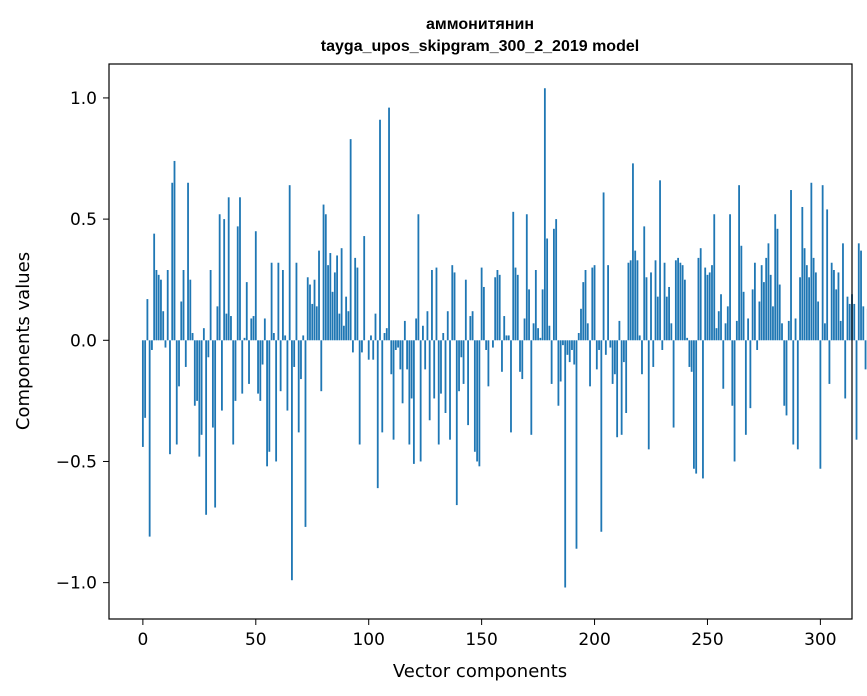 This screenshot has height=696, width=867. I want to click on x-tick-label: 50, so click(256, 640).